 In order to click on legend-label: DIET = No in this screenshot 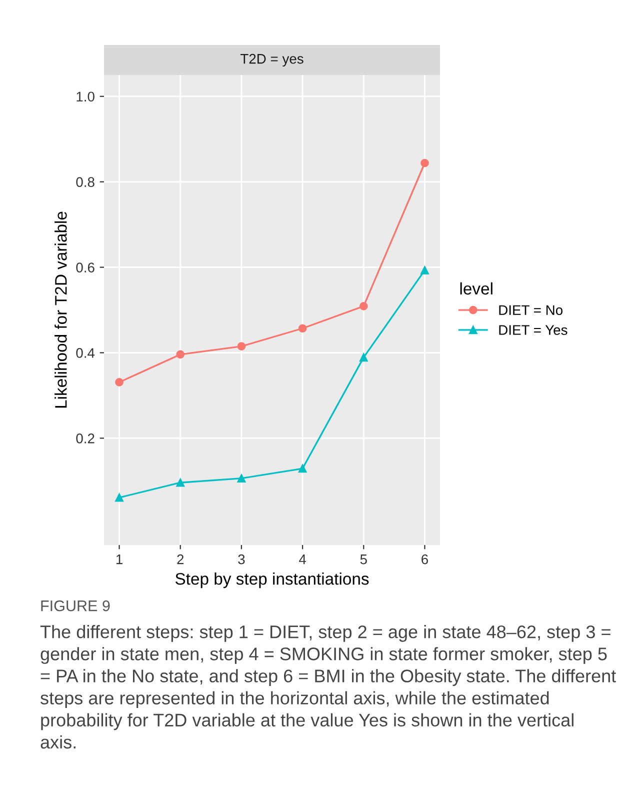, I will do `click(531, 310)`.